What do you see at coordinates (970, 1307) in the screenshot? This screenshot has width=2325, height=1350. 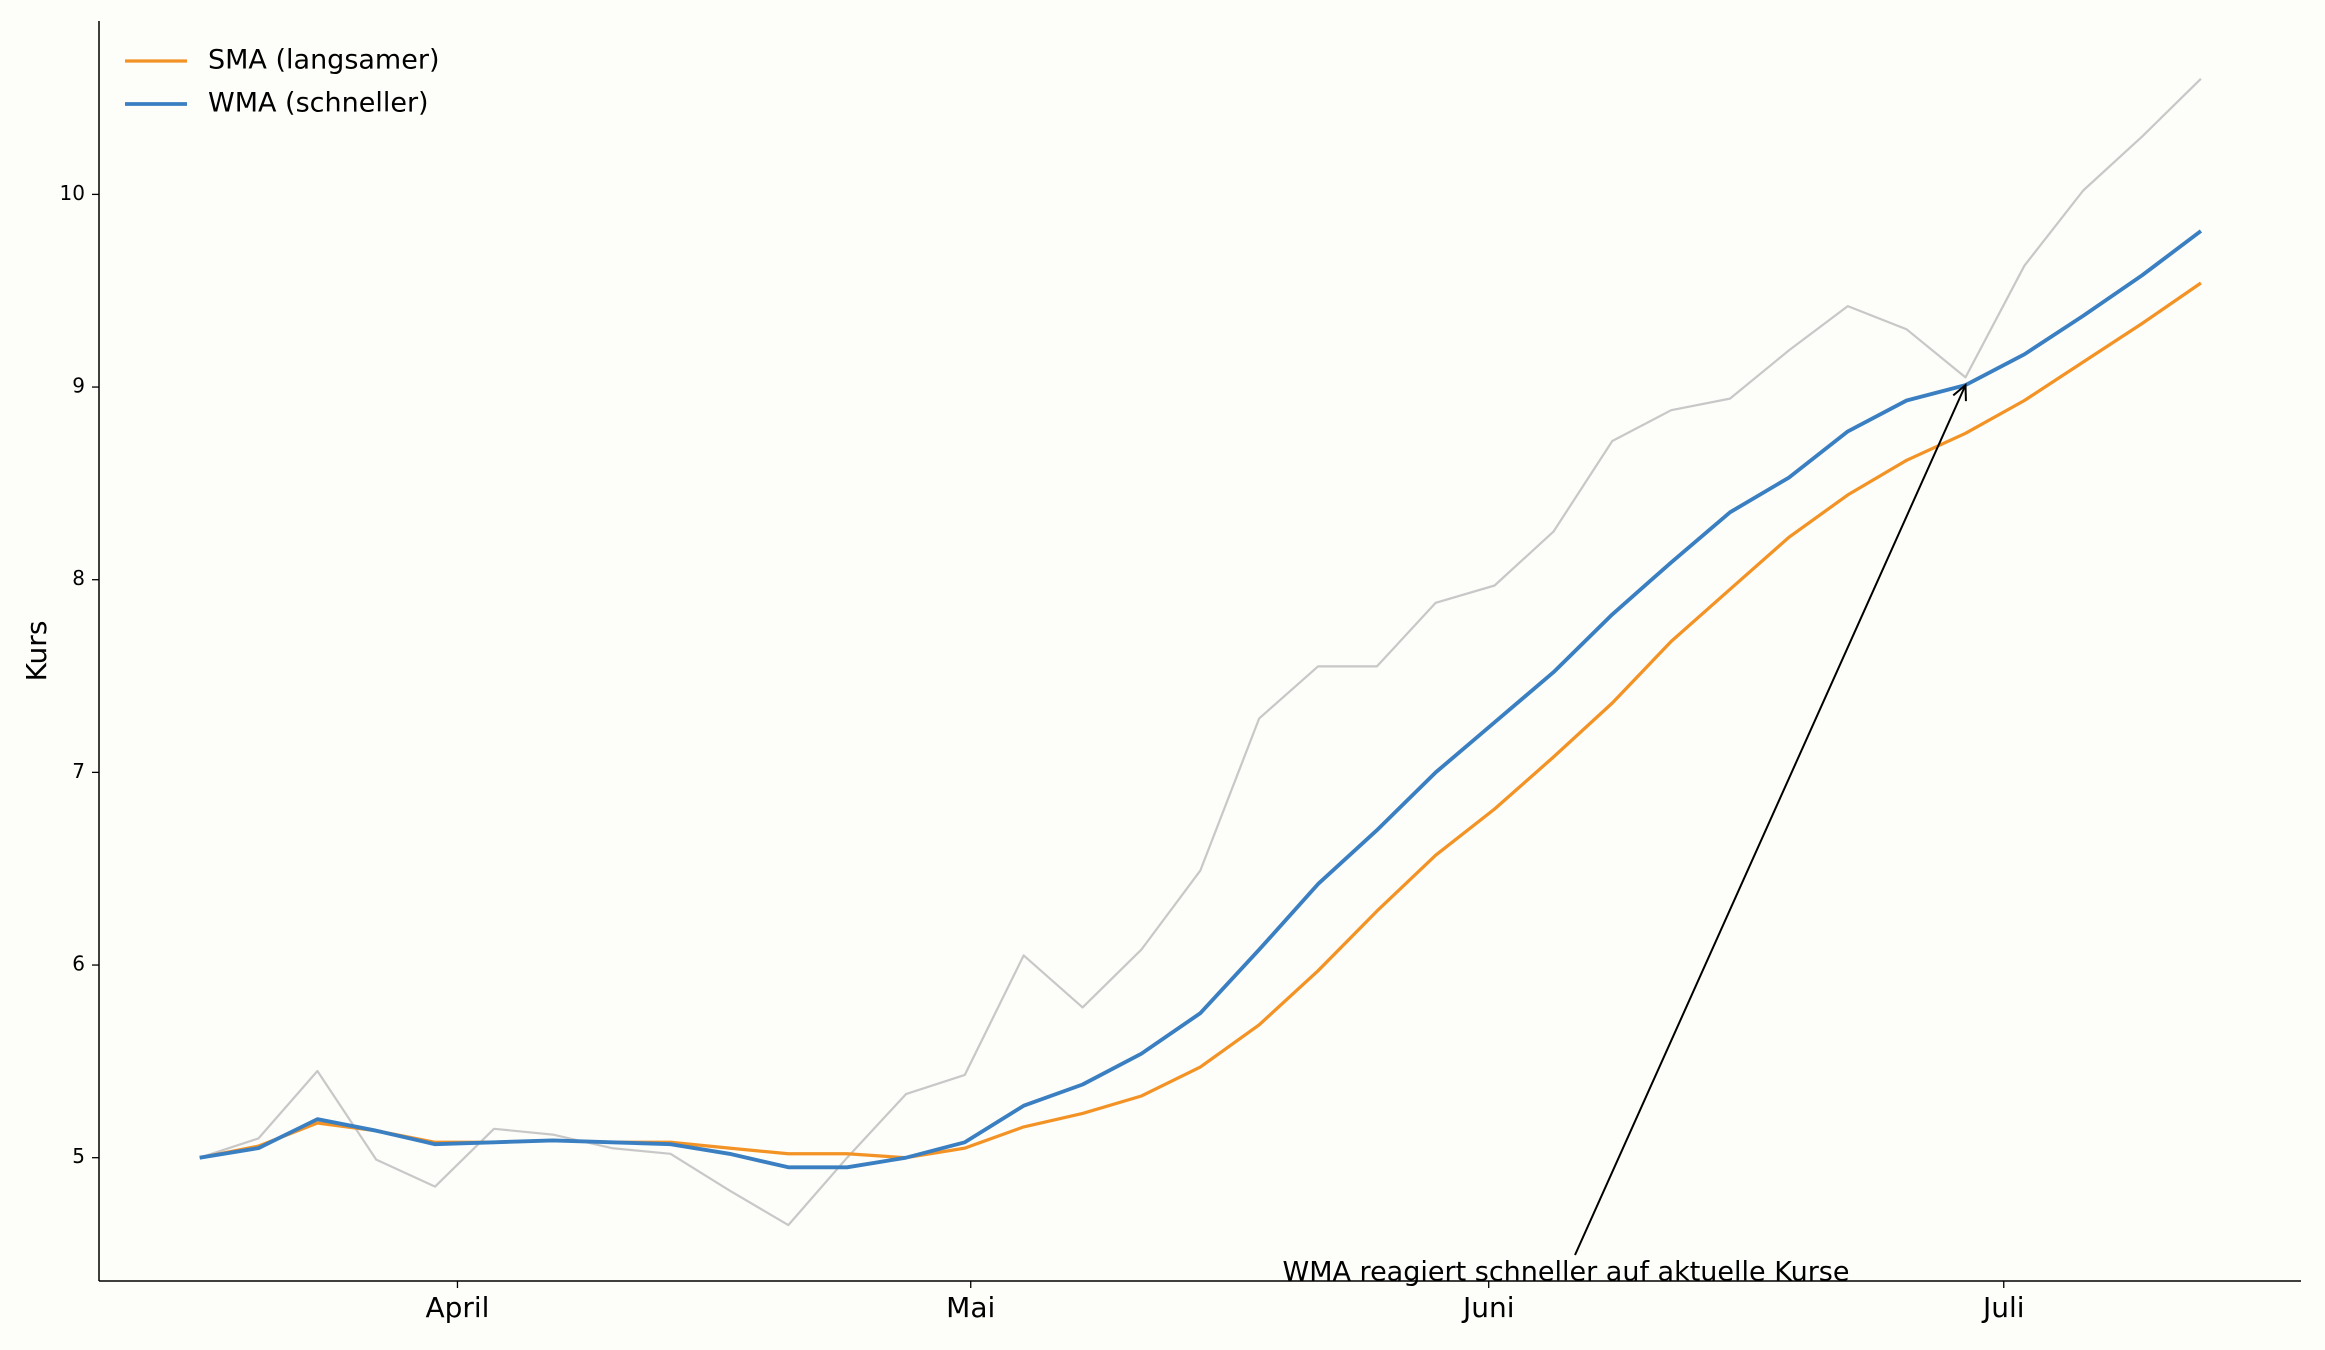 I see `x-tick-label: Mai` at bounding box center [970, 1307].